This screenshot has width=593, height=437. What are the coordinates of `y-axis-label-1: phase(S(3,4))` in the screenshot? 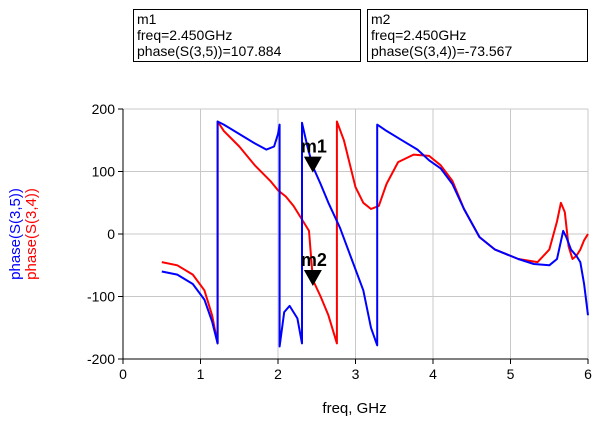 It's located at (31, 234).